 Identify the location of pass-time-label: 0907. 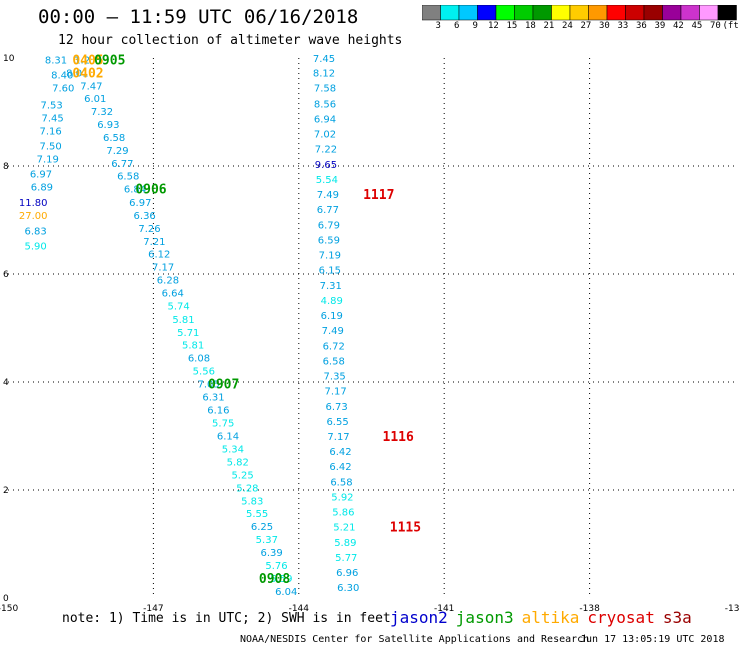
(223, 385).